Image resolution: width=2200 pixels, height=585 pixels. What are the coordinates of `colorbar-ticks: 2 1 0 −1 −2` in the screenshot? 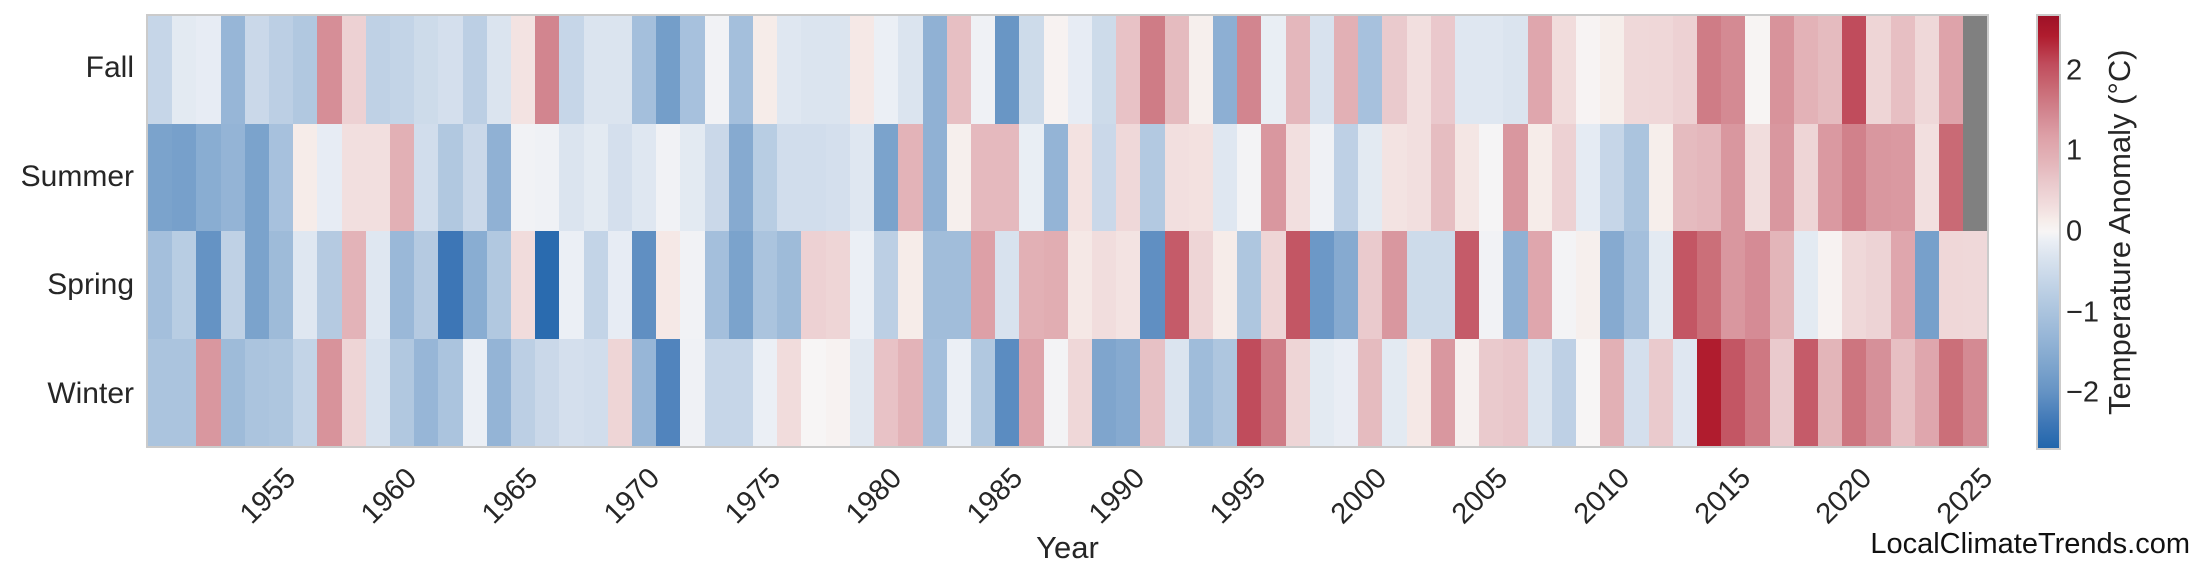 It's located at (2096, 232).